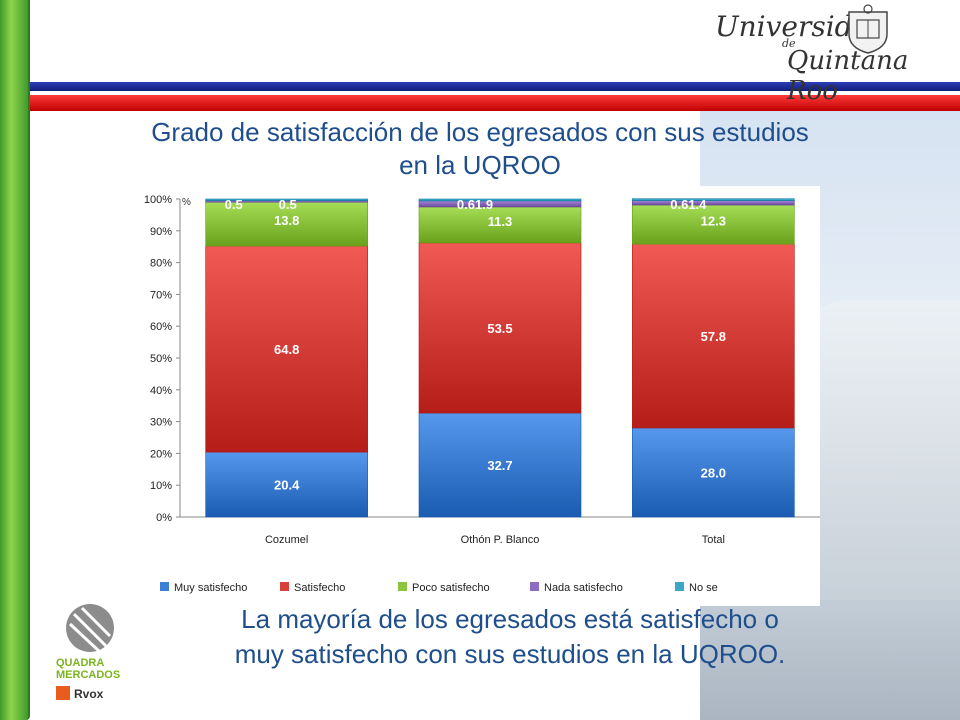 The height and width of the screenshot is (720, 960). What do you see at coordinates (161, 327) in the screenshot?
I see `y-tick-label: 60%` at bounding box center [161, 327].